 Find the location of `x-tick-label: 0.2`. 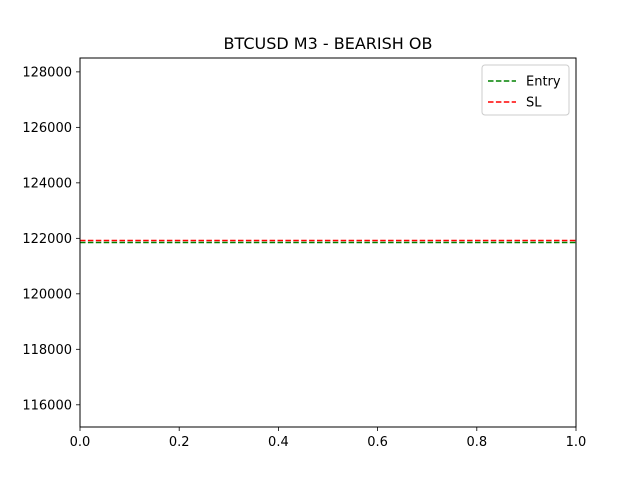

x-tick-label: 0.2 is located at coordinates (179, 442).